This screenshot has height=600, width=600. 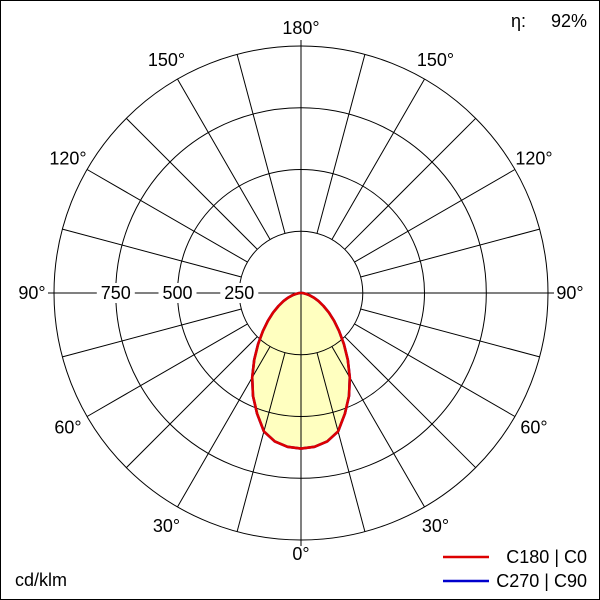 I want to click on legend-label-c180-c0: C180 | C0, so click(x=546, y=557).